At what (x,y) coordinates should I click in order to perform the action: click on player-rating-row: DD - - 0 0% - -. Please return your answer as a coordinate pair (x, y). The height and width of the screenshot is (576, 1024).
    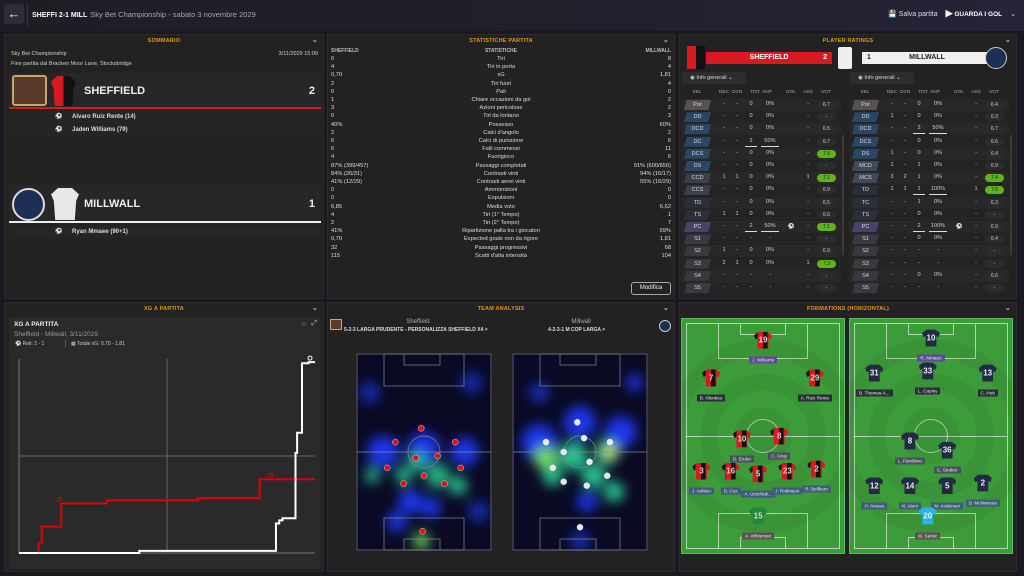
    Looking at the image, I should click on (761, 117).